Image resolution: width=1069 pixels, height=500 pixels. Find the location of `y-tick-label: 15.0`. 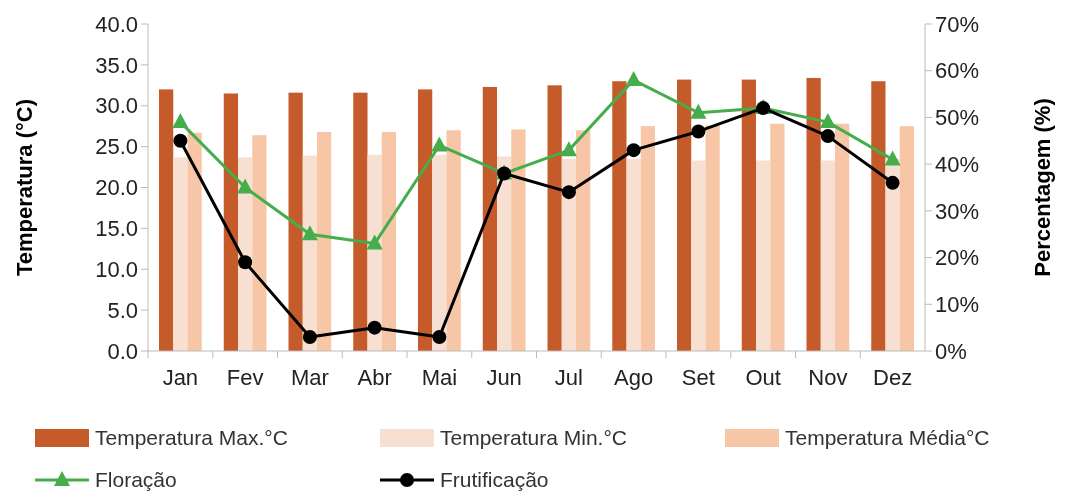

y-tick-label: 15.0 is located at coordinates (116, 229).